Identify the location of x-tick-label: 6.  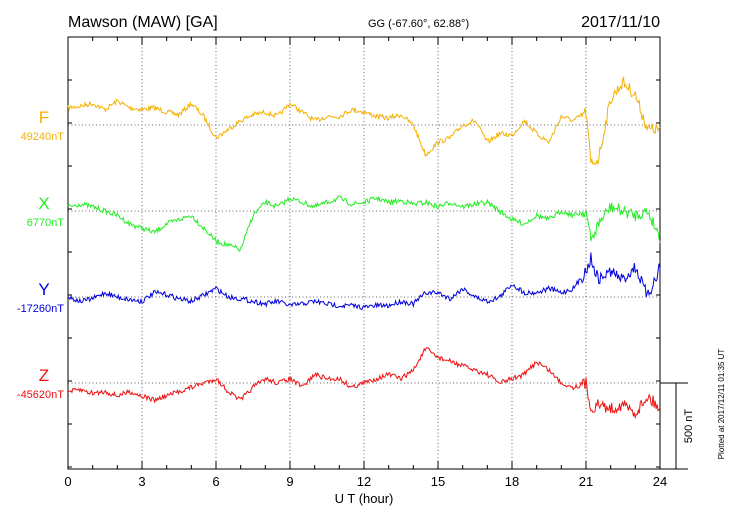
(215, 481).